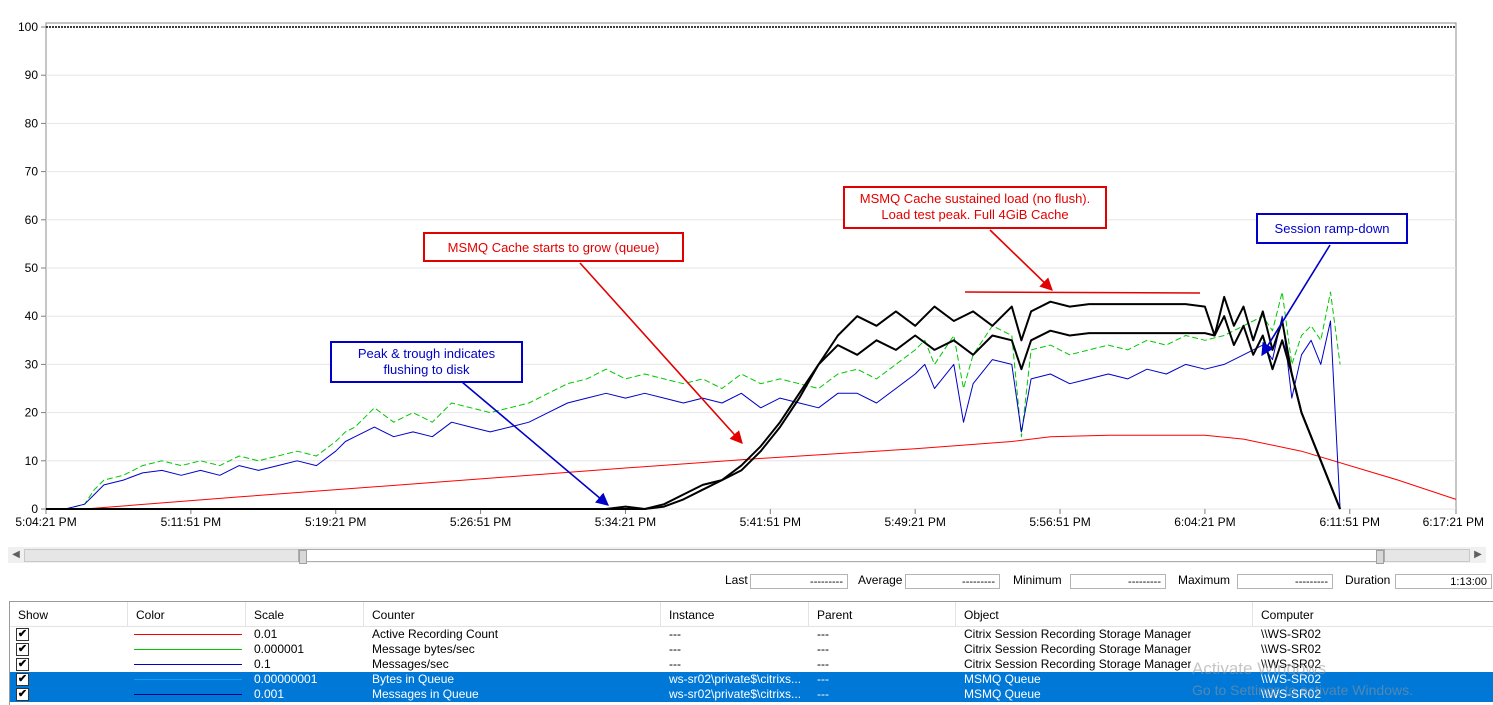  What do you see at coordinates (425, 694) in the screenshot?
I see `cell-counter: Messages in Queue` at bounding box center [425, 694].